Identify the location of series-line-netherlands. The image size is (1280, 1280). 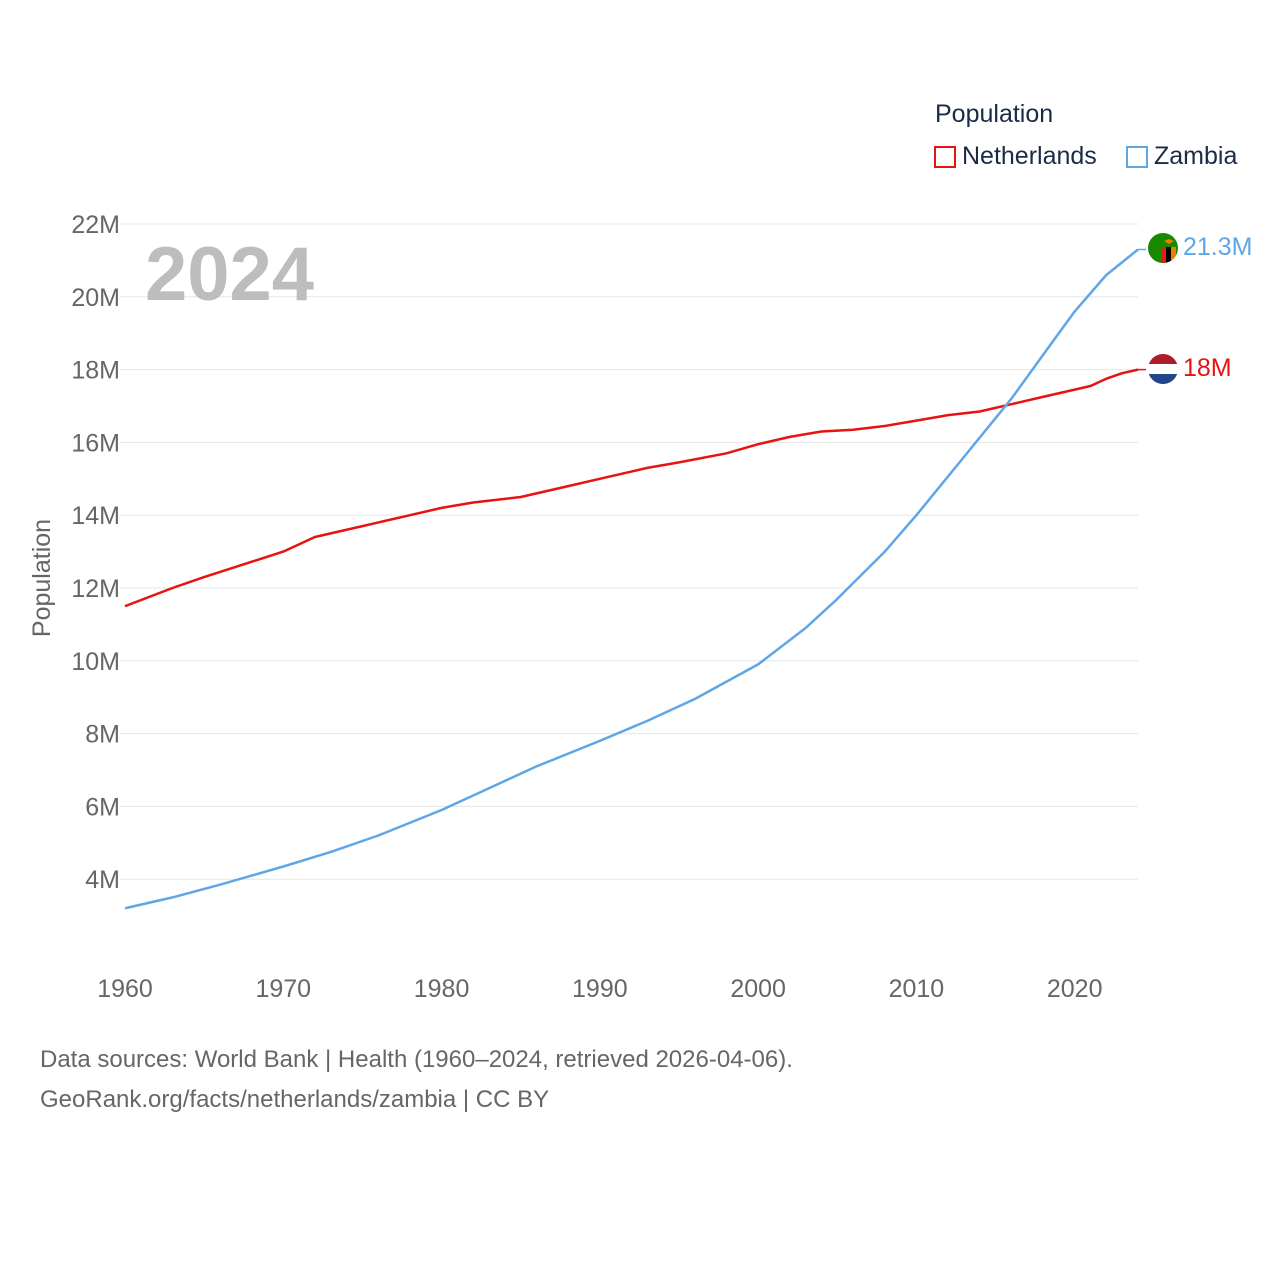
(631, 488).